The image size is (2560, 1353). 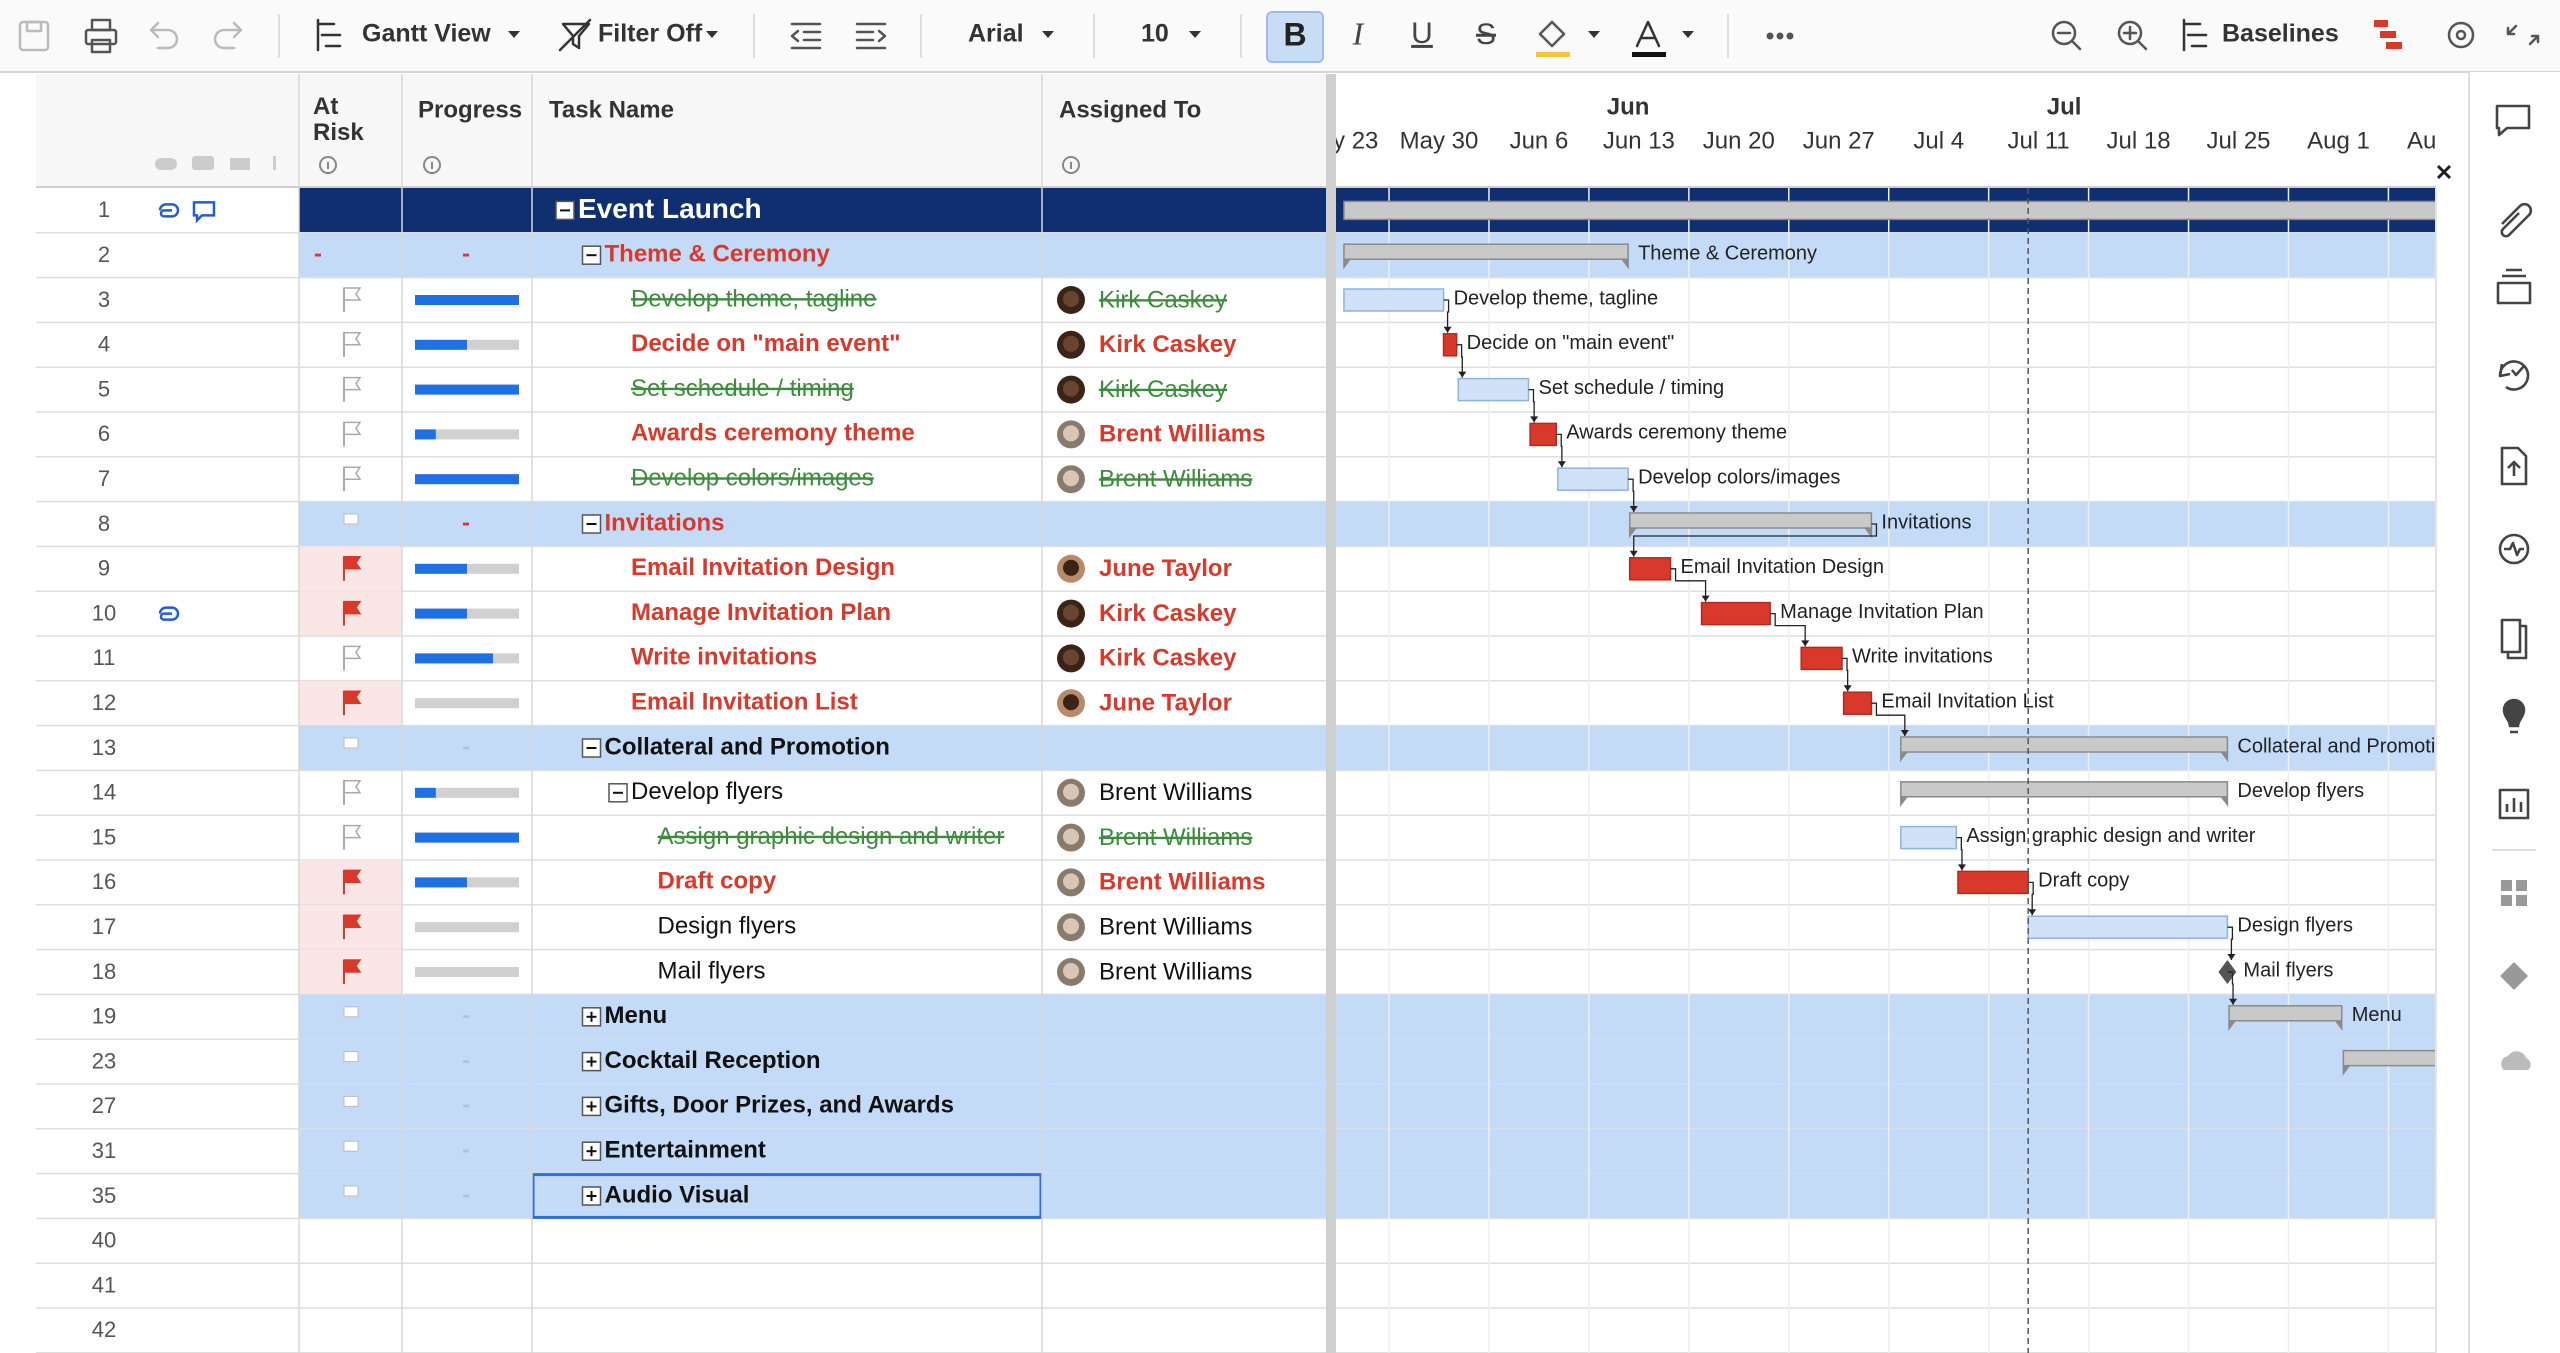 What do you see at coordinates (104, 299) in the screenshot?
I see `row-number: 3` at bounding box center [104, 299].